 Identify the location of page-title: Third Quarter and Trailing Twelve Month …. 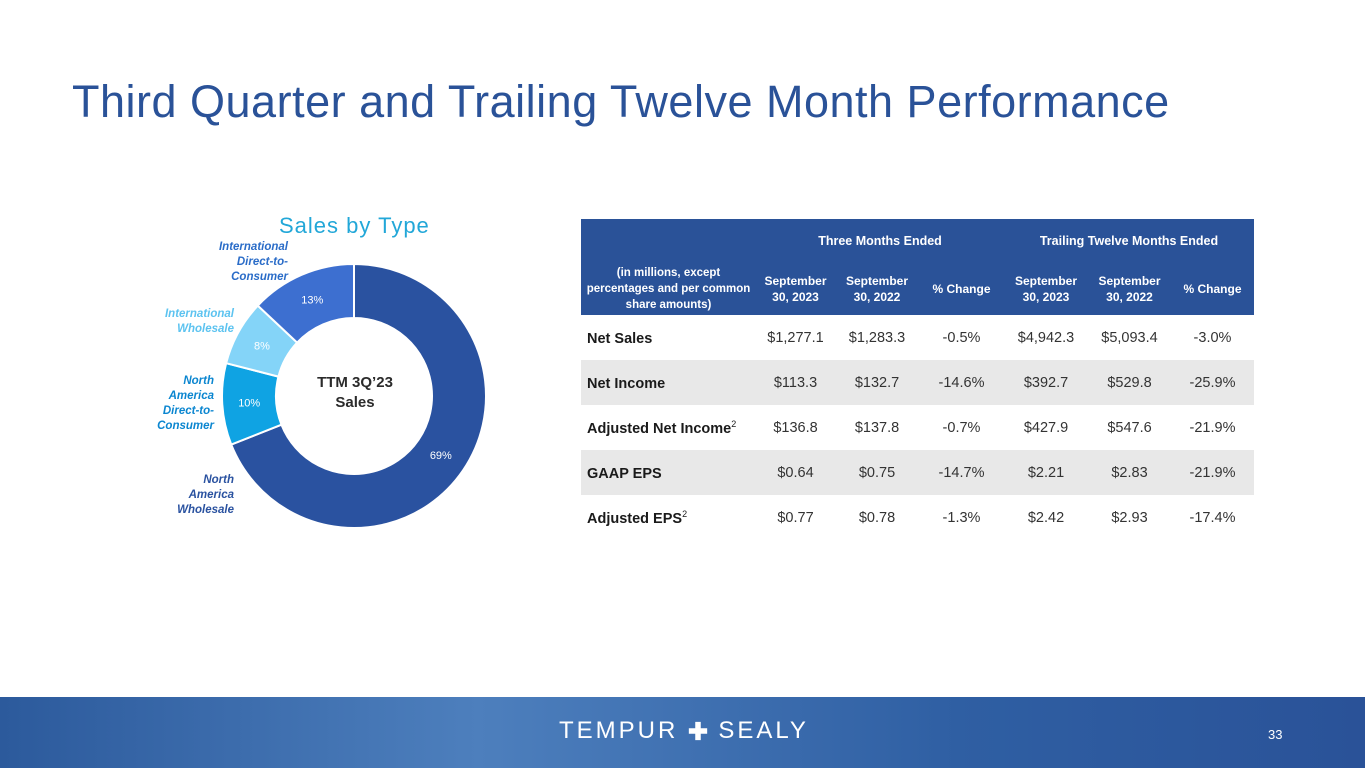
(621, 101).